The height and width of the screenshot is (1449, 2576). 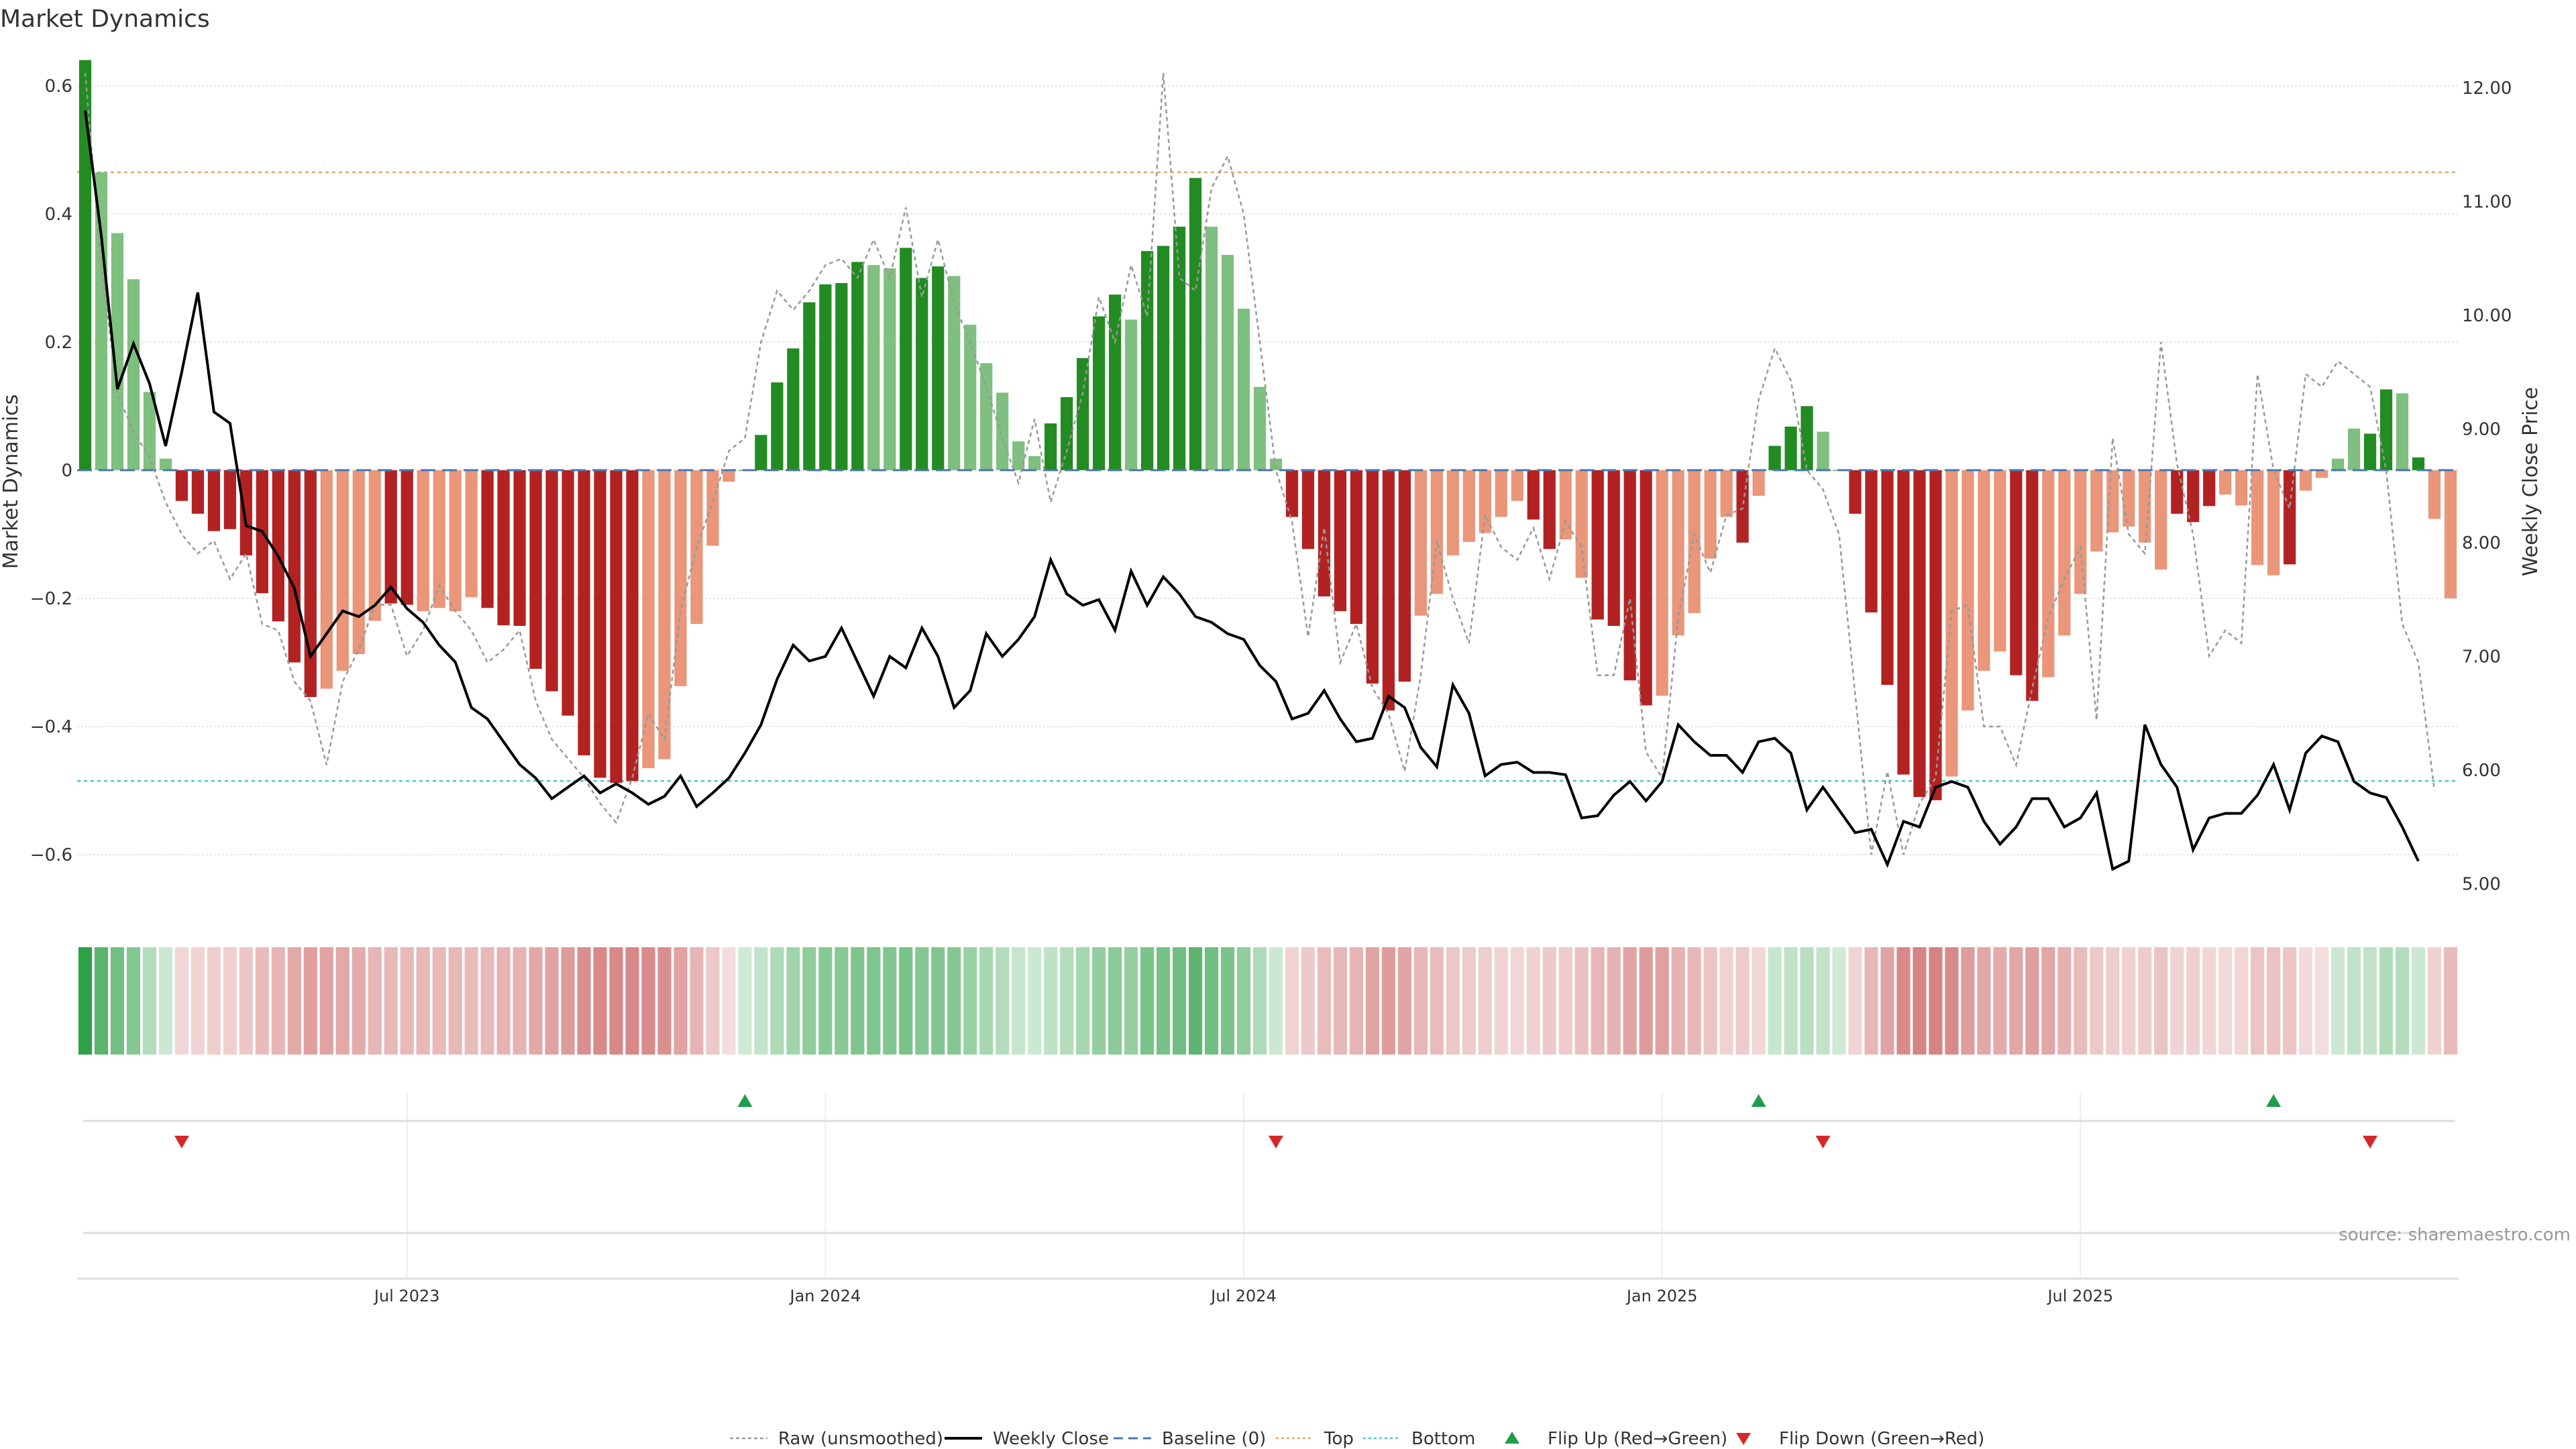 What do you see at coordinates (58, 86) in the screenshot?
I see `left-tick-label: 0.6` at bounding box center [58, 86].